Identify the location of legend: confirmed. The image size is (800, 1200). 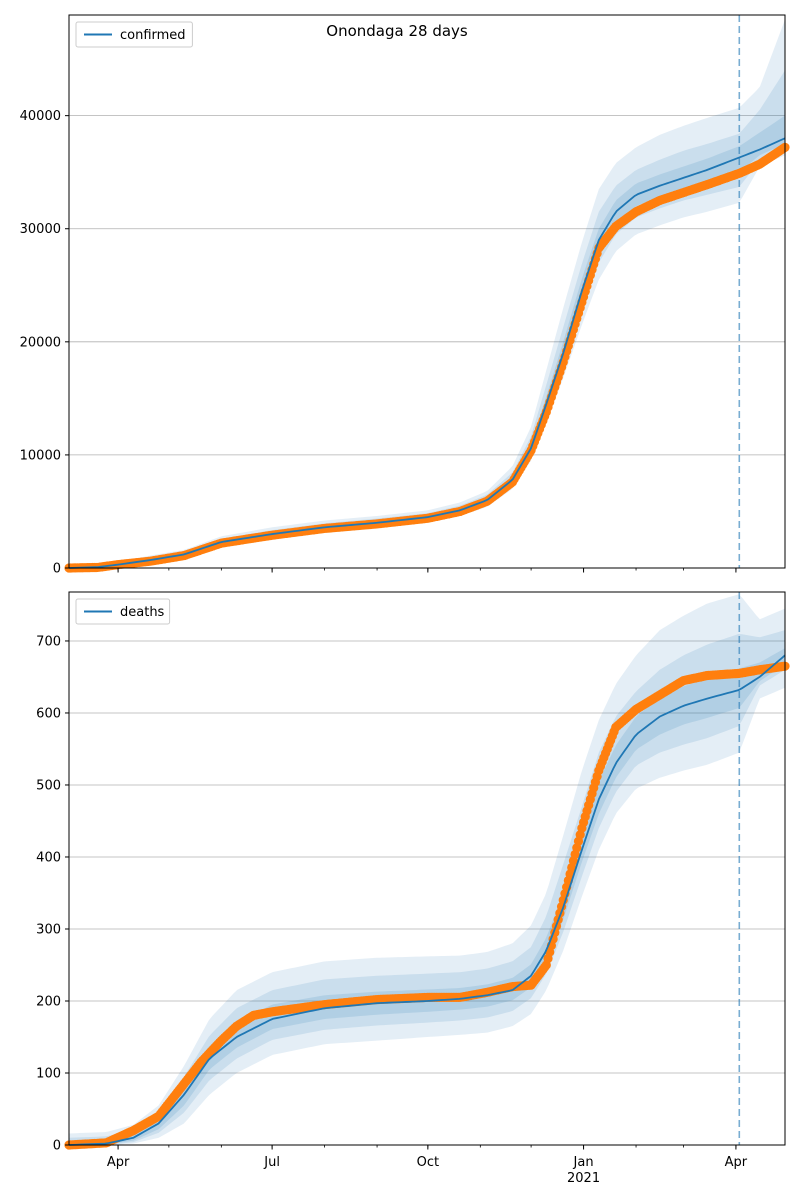
(134, 34).